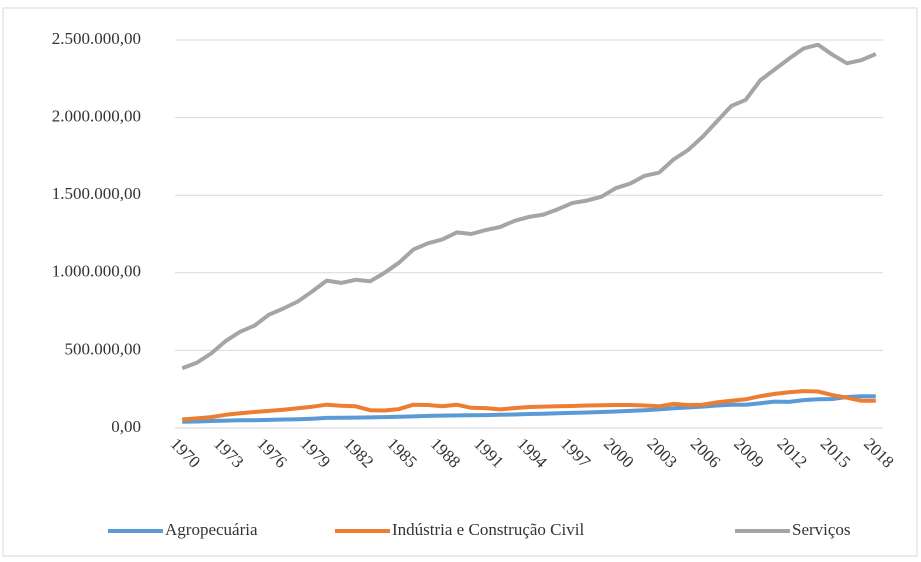 Image resolution: width=921 pixels, height=562 pixels. I want to click on y-tick-label: 500.000,00, so click(103, 348).